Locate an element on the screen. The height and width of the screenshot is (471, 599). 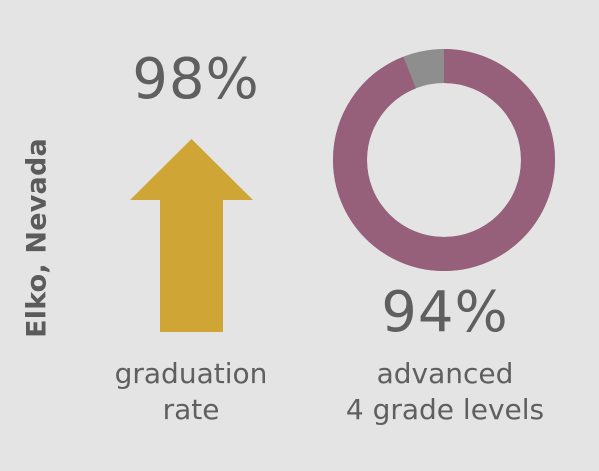
graduation-rate-caption: graduation rate is located at coordinates (191, 392).